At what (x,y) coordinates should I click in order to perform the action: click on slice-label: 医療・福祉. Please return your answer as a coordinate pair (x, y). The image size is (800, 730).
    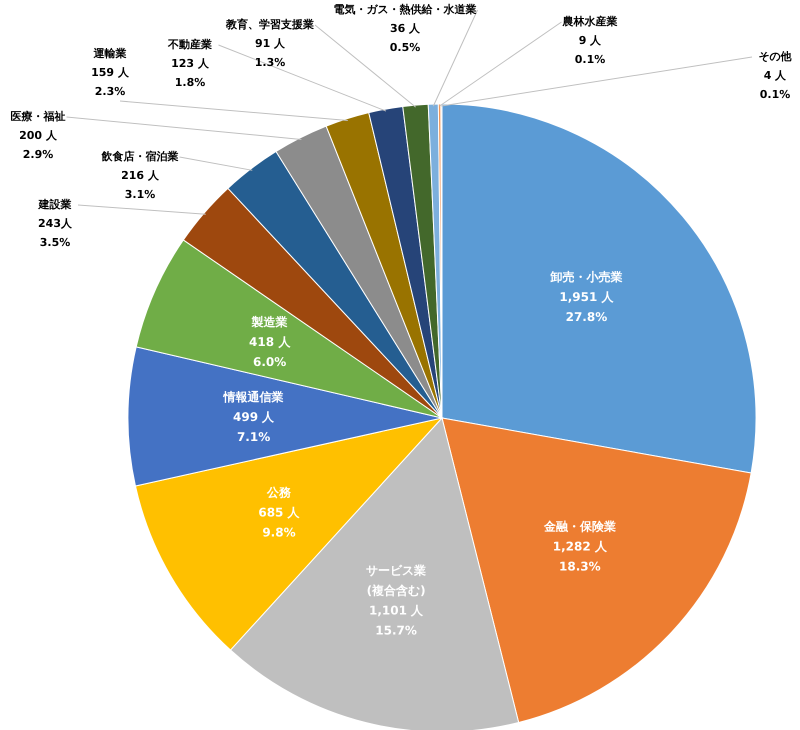
    Looking at the image, I should click on (38, 116).